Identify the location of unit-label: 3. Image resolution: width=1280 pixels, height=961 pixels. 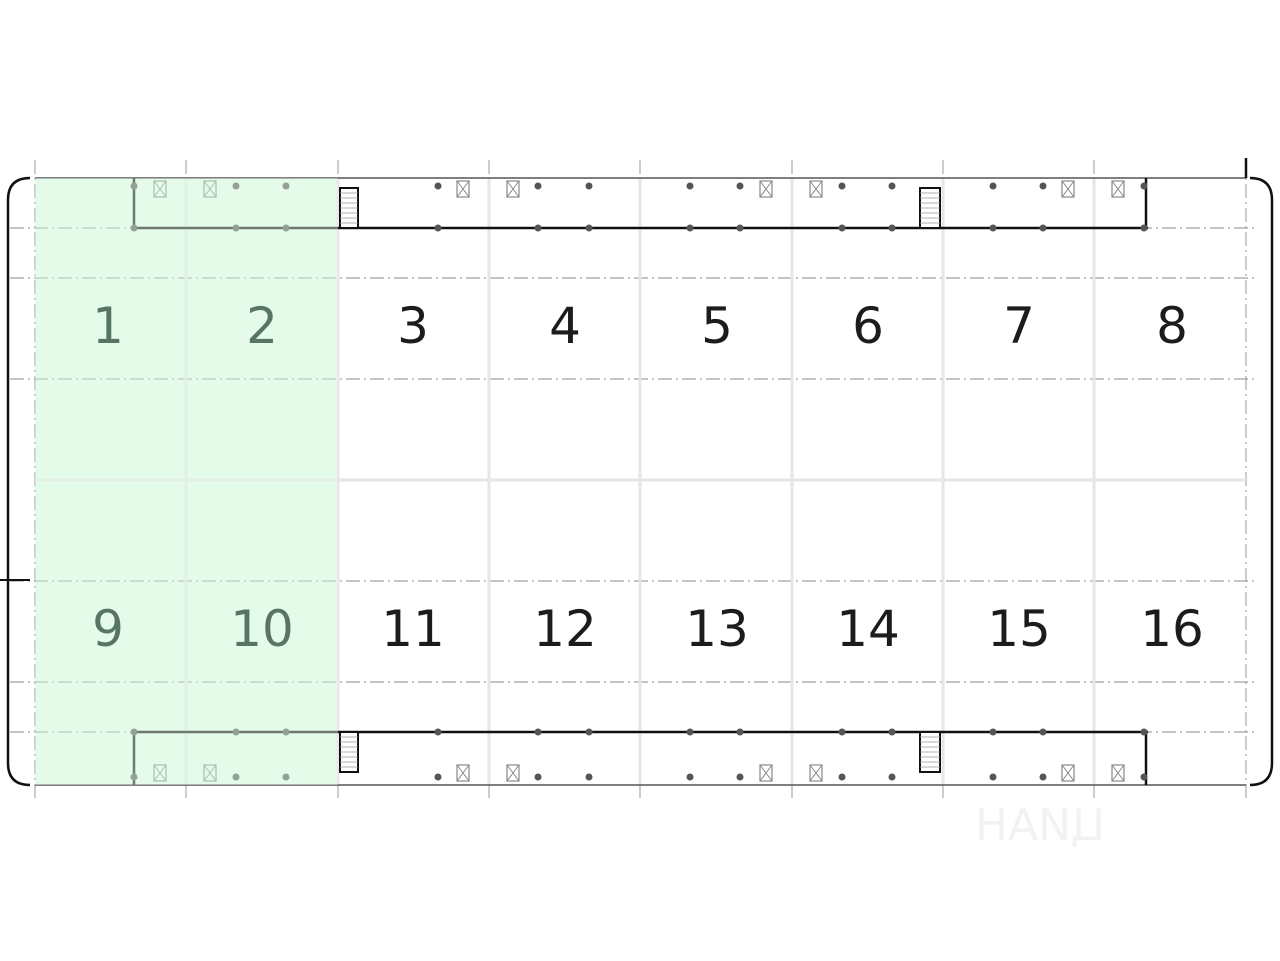
(413, 326).